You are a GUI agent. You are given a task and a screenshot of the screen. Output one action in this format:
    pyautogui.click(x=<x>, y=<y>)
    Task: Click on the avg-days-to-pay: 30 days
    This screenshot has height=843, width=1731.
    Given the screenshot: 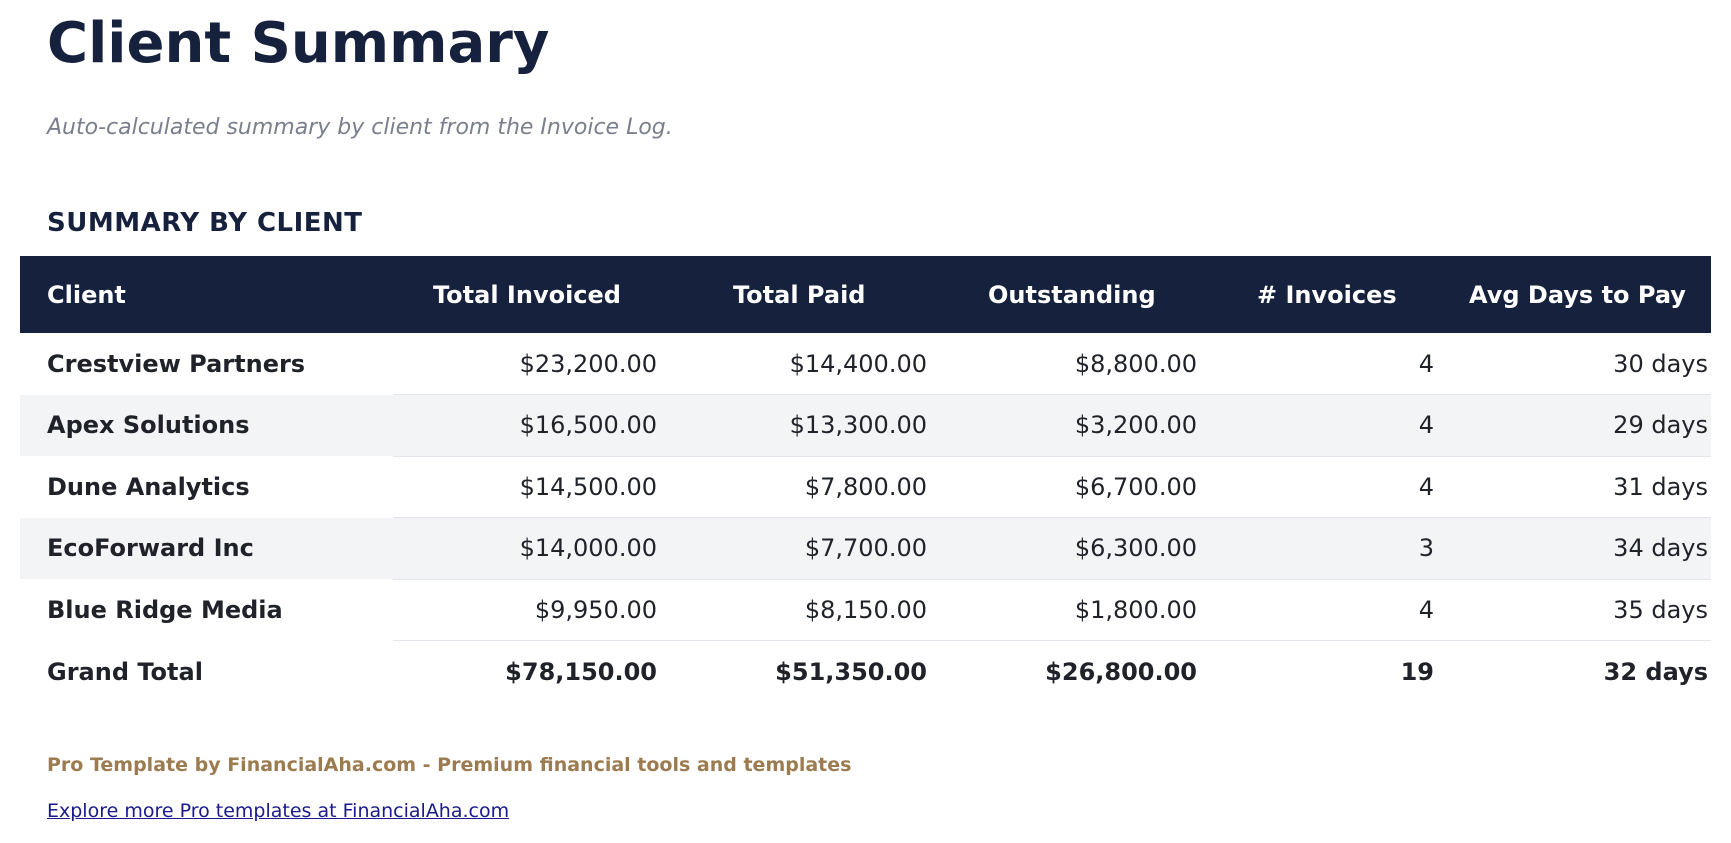 What is the action you would take?
    pyautogui.click(x=1576, y=364)
    